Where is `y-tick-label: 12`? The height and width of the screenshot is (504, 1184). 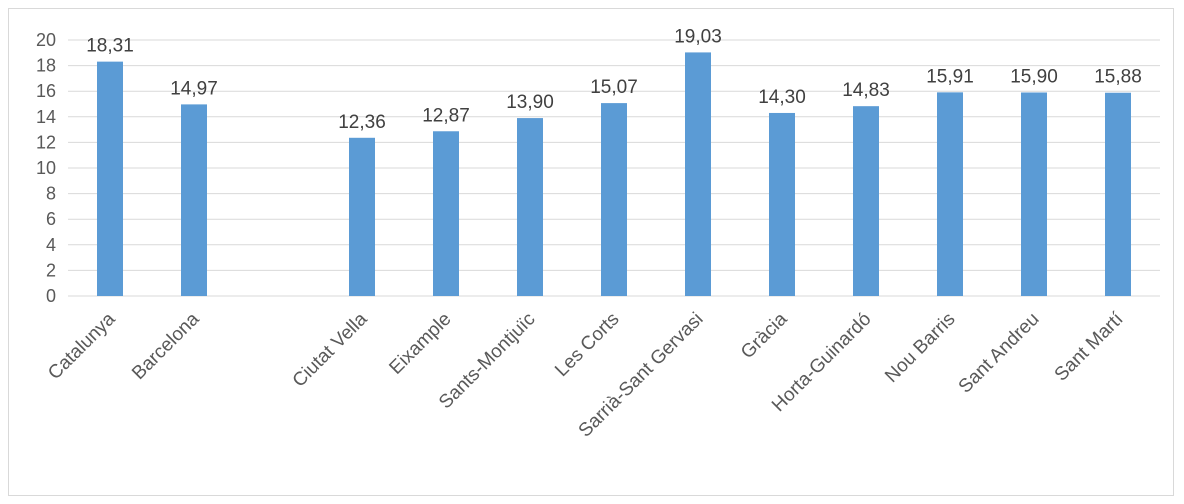 y-tick-label: 12 is located at coordinates (46, 142).